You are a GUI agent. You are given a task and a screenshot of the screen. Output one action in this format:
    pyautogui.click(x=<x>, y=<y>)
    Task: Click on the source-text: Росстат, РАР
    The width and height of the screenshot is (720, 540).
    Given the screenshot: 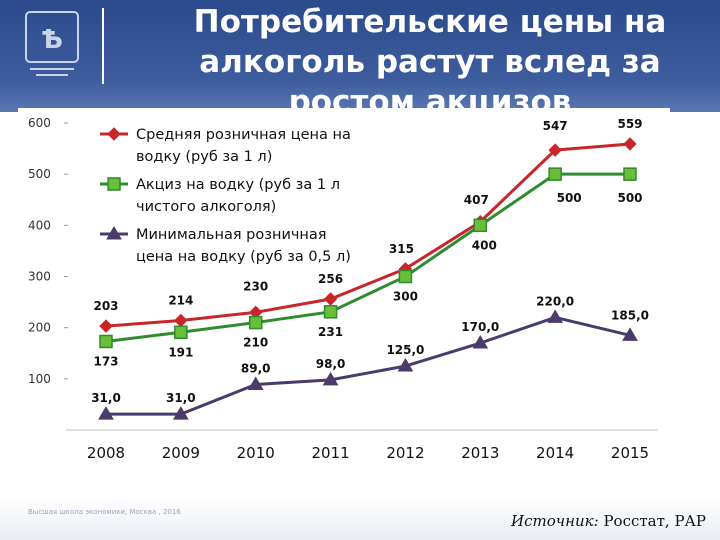 What is the action you would take?
    pyautogui.click(x=652, y=521)
    